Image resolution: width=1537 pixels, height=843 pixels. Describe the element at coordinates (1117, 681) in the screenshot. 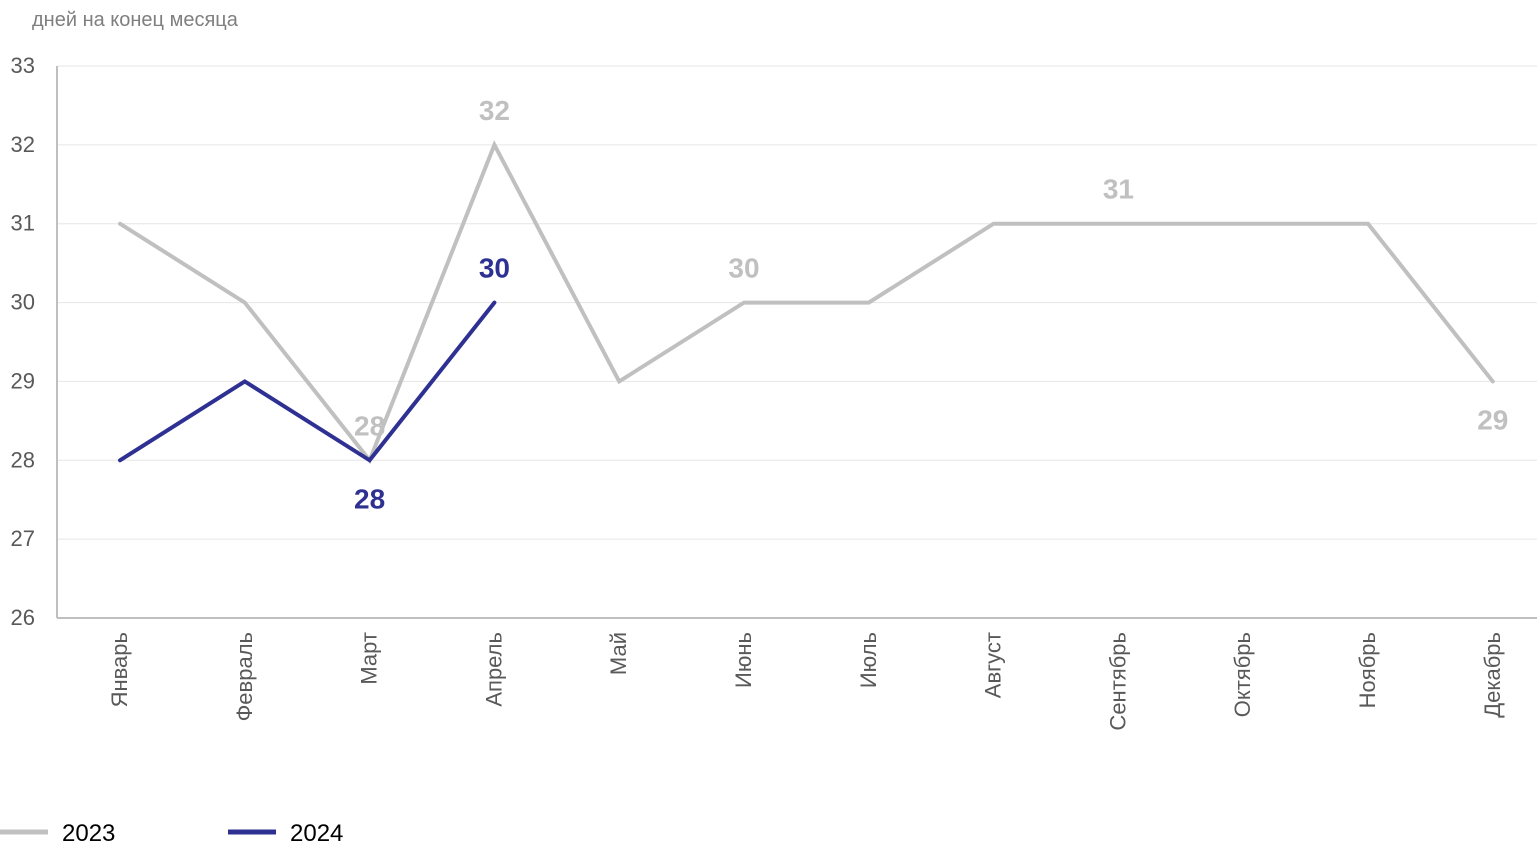

I see `x-tick-label: Сентябрь` at that location.